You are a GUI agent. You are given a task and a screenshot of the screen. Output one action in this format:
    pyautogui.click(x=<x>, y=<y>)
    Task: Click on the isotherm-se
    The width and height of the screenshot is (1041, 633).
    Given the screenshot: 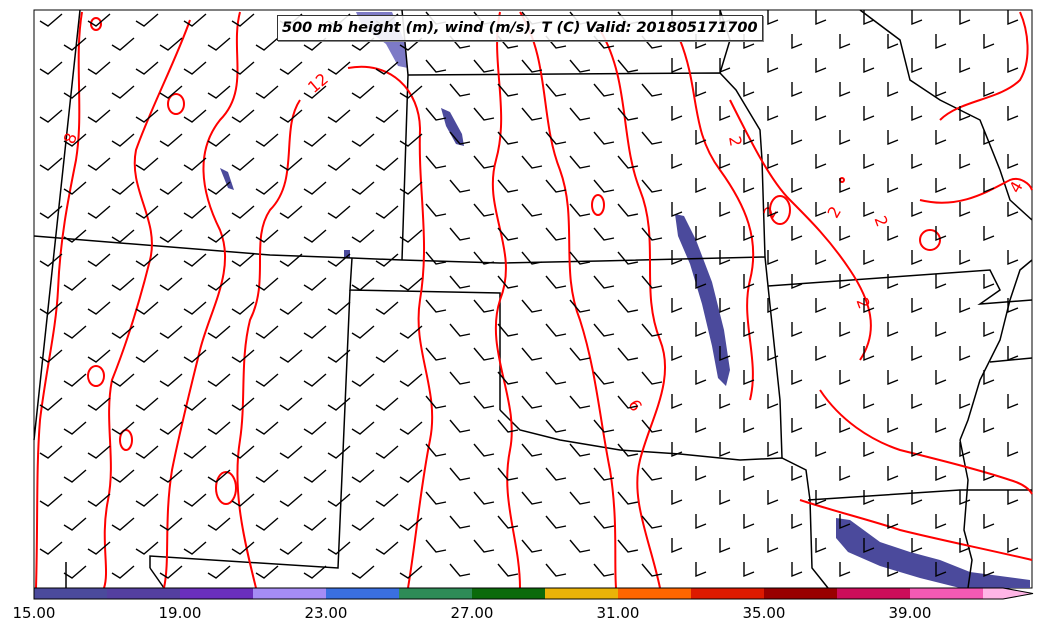 What is the action you would take?
    pyautogui.click(x=926, y=442)
    